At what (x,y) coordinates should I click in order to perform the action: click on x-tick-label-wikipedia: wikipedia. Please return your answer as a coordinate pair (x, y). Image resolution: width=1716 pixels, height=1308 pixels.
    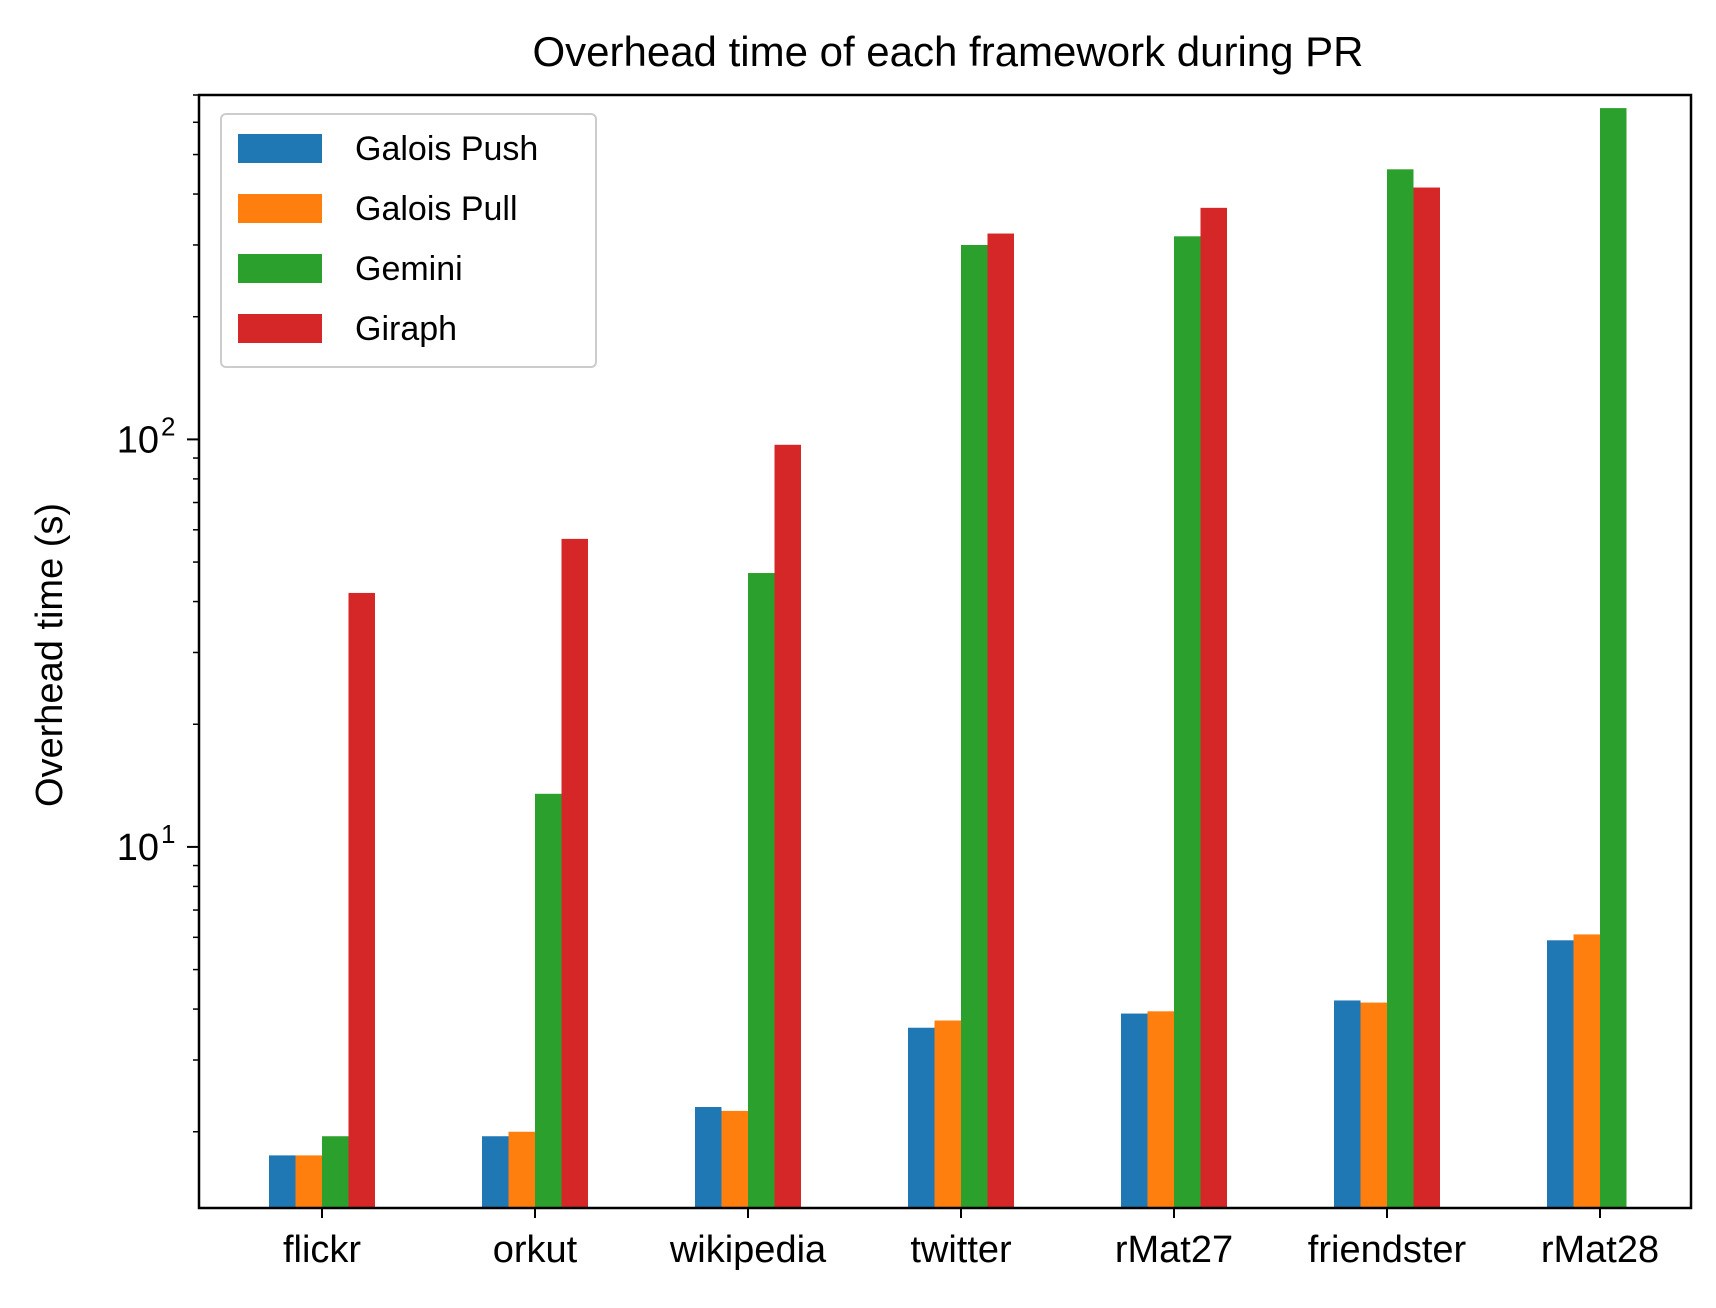
    Looking at the image, I should click on (748, 1250).